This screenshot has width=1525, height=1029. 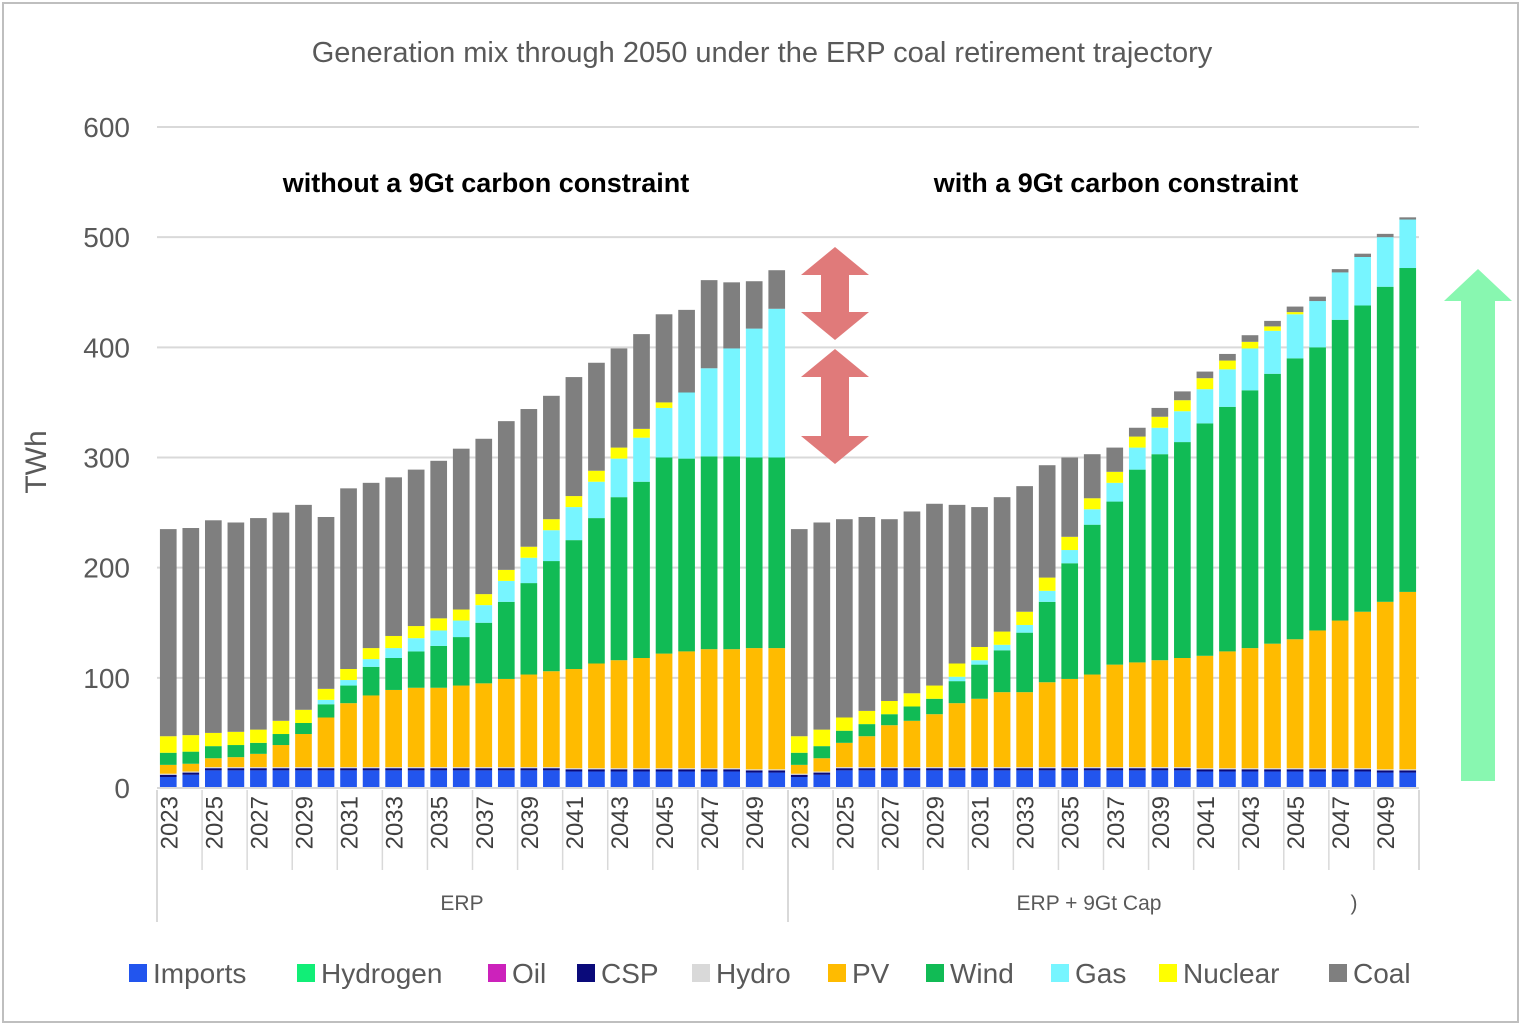 I want to click on y-axis-label: TWh, so click(x=36, y=461).